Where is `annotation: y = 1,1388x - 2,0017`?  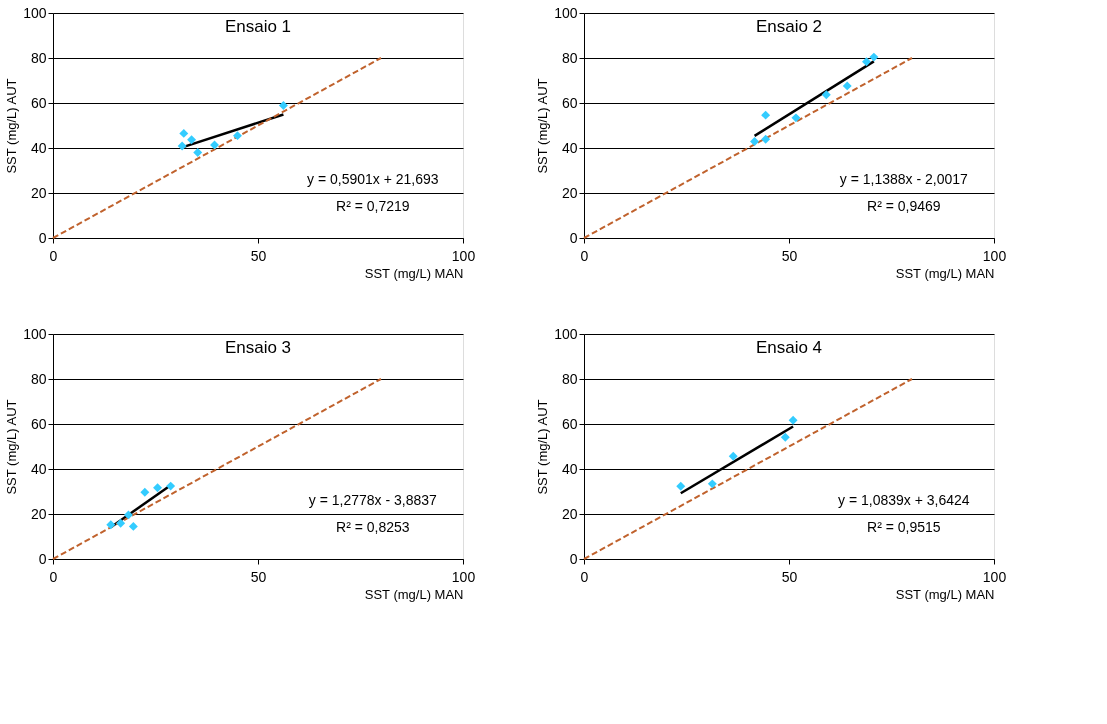
annotation: y = 1,1388x - 2,0017 is located at coordinates (904, 178).